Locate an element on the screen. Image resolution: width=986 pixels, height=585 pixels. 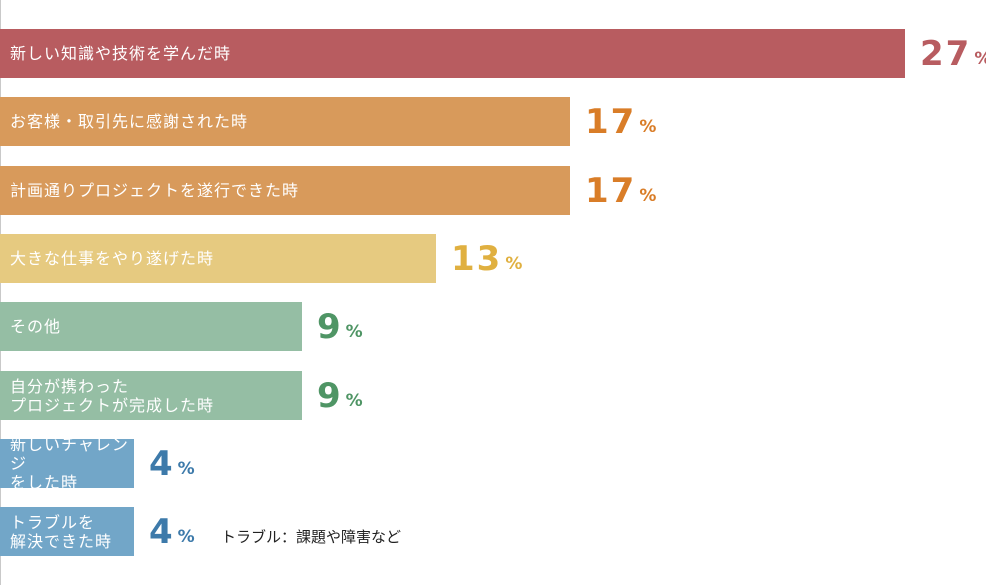
value-label: 13% is located at coordinates (486, 258).